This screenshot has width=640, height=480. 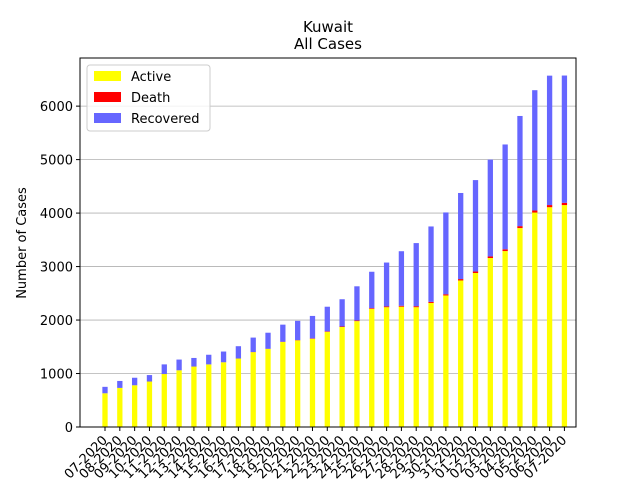 I want to click on legend-label-death: Death, so click(x=150, y=98).